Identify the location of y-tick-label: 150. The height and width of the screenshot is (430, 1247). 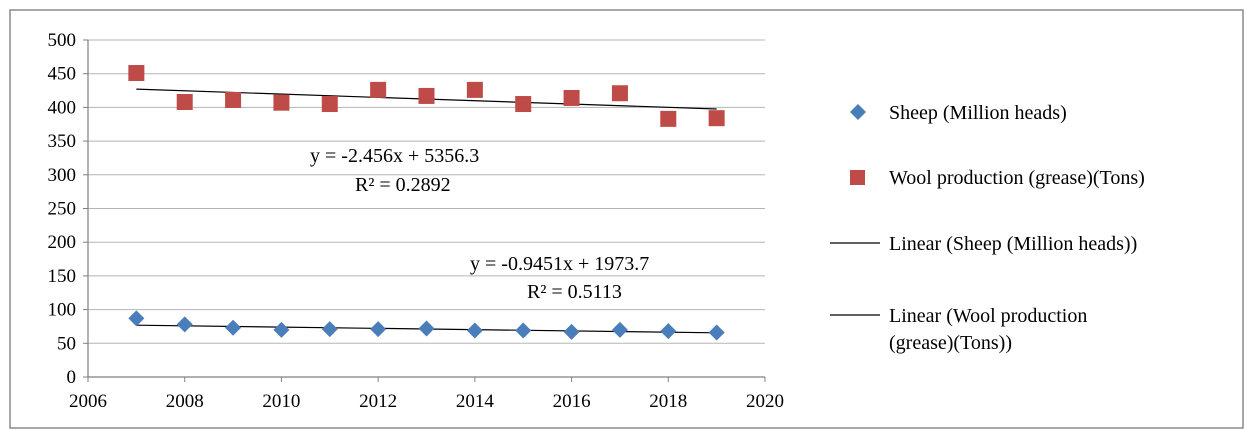
(62, 276).